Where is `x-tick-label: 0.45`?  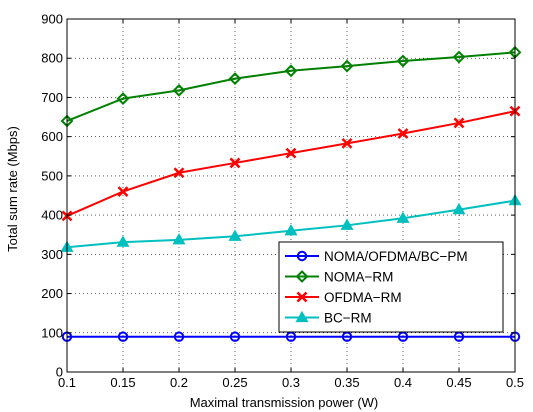 x-tick-label: 0.45 is located at coordinates (458, 382).